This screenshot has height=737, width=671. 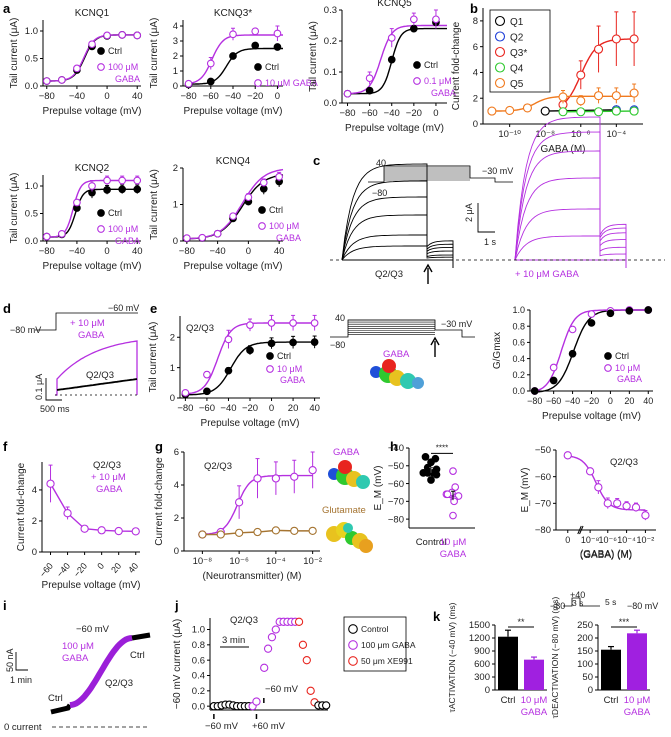 What do you see at coordinates (198, 676) in the screenshot?
I see `y-tick-label: 0.4` at bounding box center [198, 676].